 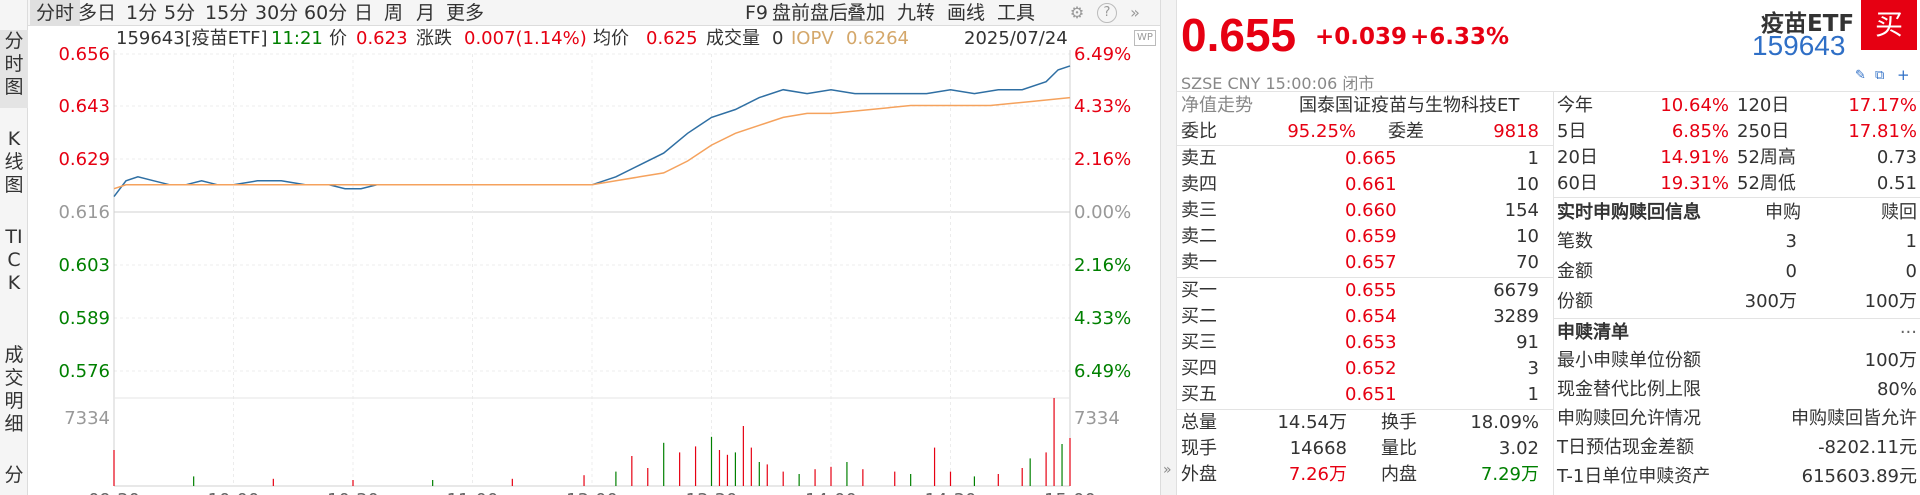 What do you see at coordinates (757, 13) in the screenshot?
I see `toolbar-tool-0: F9` at bounding box center [757, 13].